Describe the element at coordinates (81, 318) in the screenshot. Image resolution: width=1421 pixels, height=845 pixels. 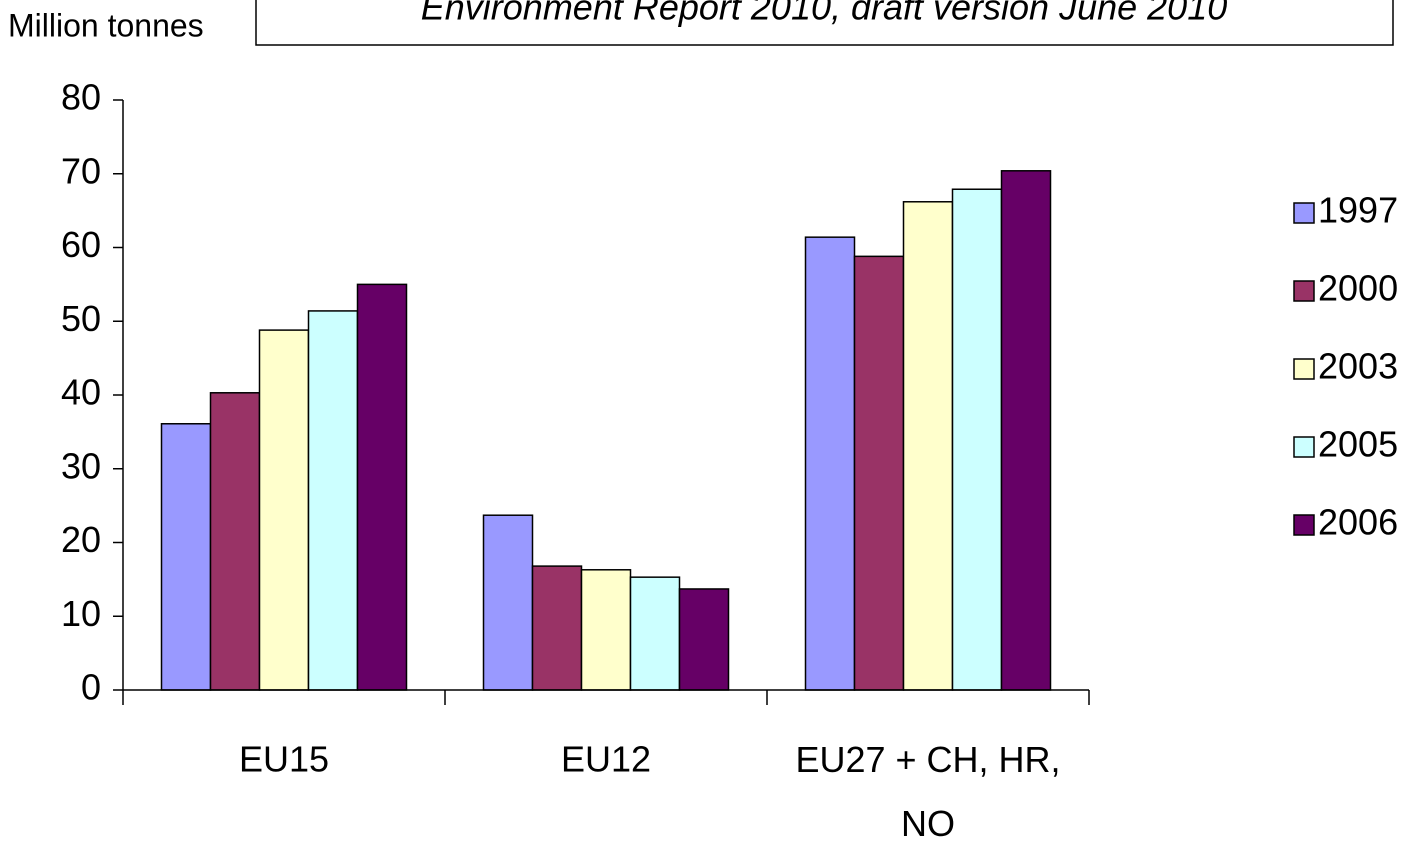
I see `y-tick-label: 50` at that location.